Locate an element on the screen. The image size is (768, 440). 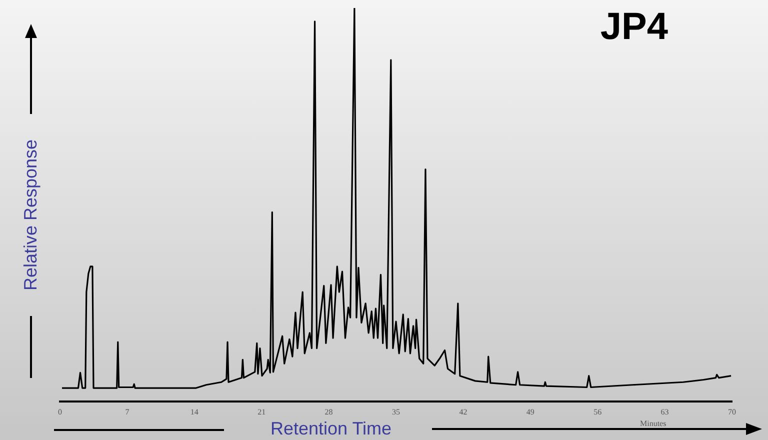
x-axis-title: Retention Time is located at coordinates (331, 429).